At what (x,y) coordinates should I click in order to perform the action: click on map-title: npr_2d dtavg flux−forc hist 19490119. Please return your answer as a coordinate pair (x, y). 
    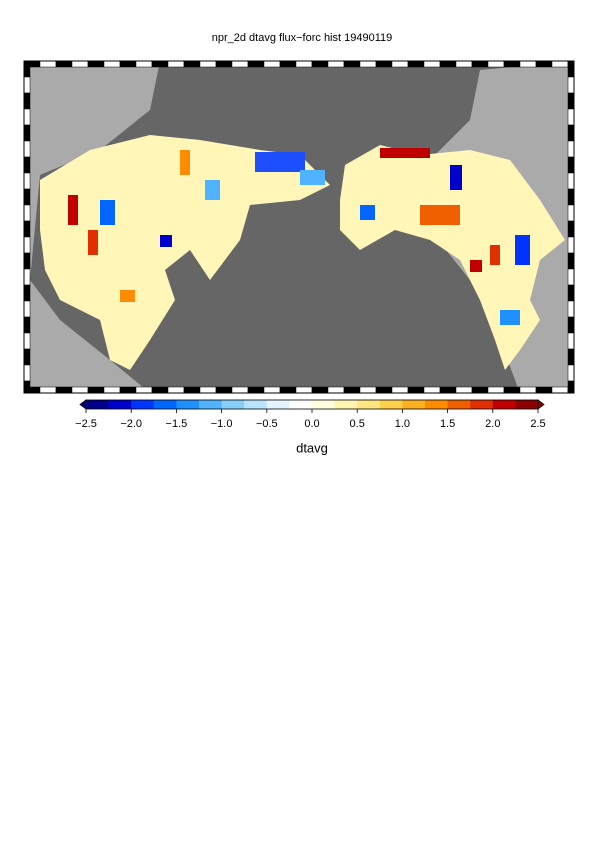
    Looking at the image, I should click on (302, 38).